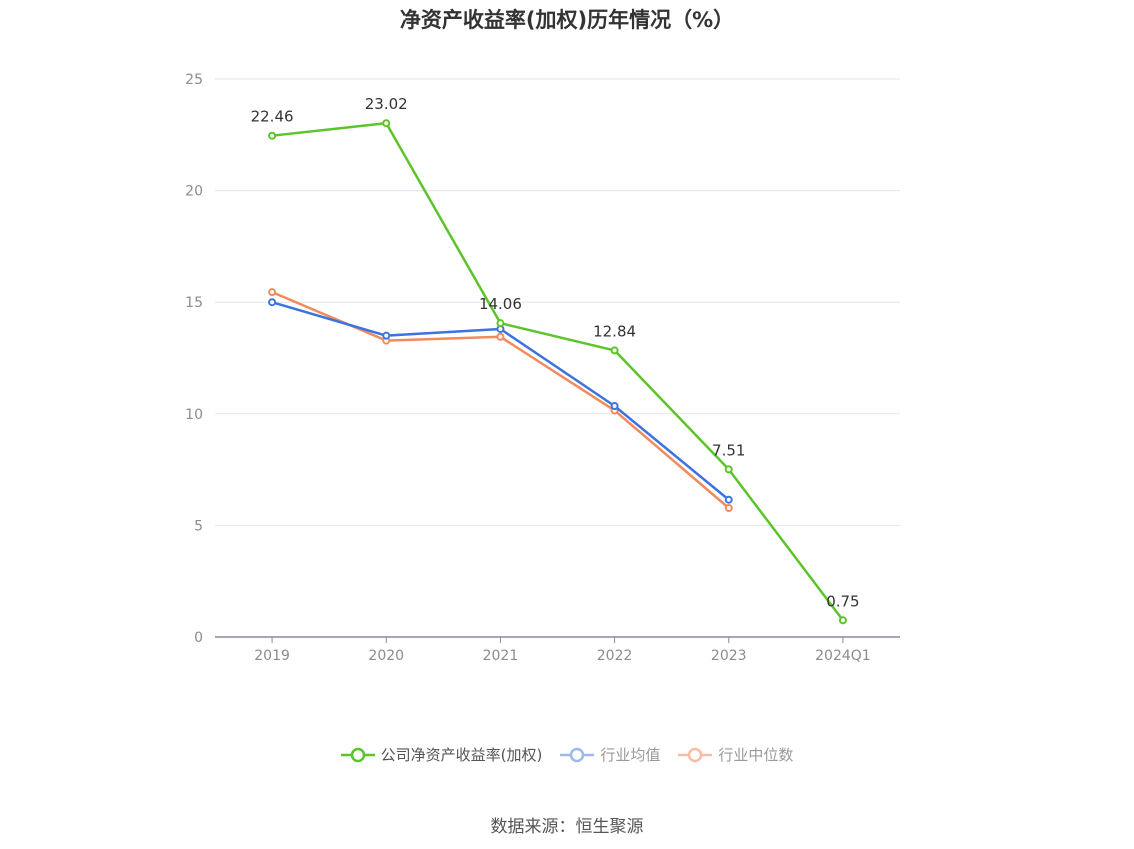 The height and width of the screenshot is (849, 1134). Describe the element at coordinates (198, 526) in the screenshot. I see `y-tick-label: 5` at that location.